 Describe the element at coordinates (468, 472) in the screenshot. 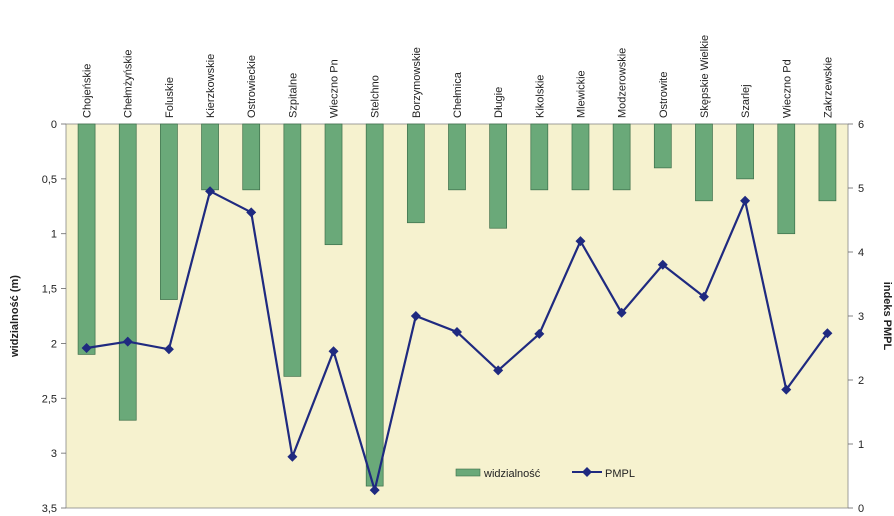

I see `legend-swatch-bar` at that location.